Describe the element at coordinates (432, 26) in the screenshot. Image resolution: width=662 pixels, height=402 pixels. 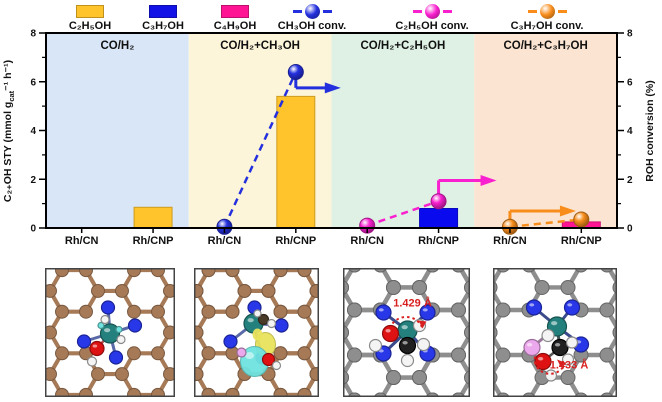
I see `legend-item-label: C₂H₅OH conv.` at that location.